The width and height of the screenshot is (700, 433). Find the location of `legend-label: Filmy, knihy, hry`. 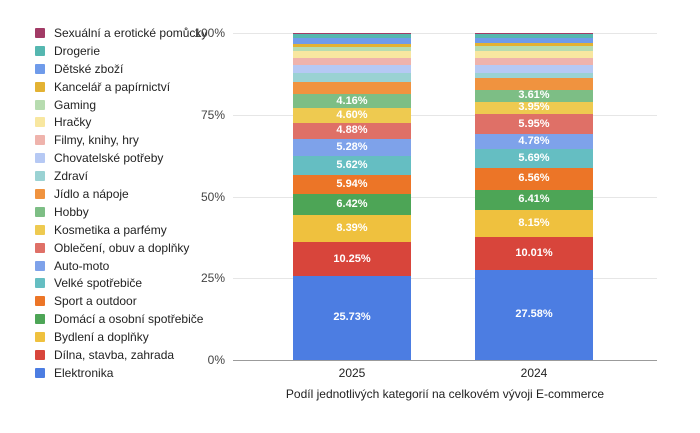

legend-label: Filmy, knihy, hry is located at coordinates (96, 140).